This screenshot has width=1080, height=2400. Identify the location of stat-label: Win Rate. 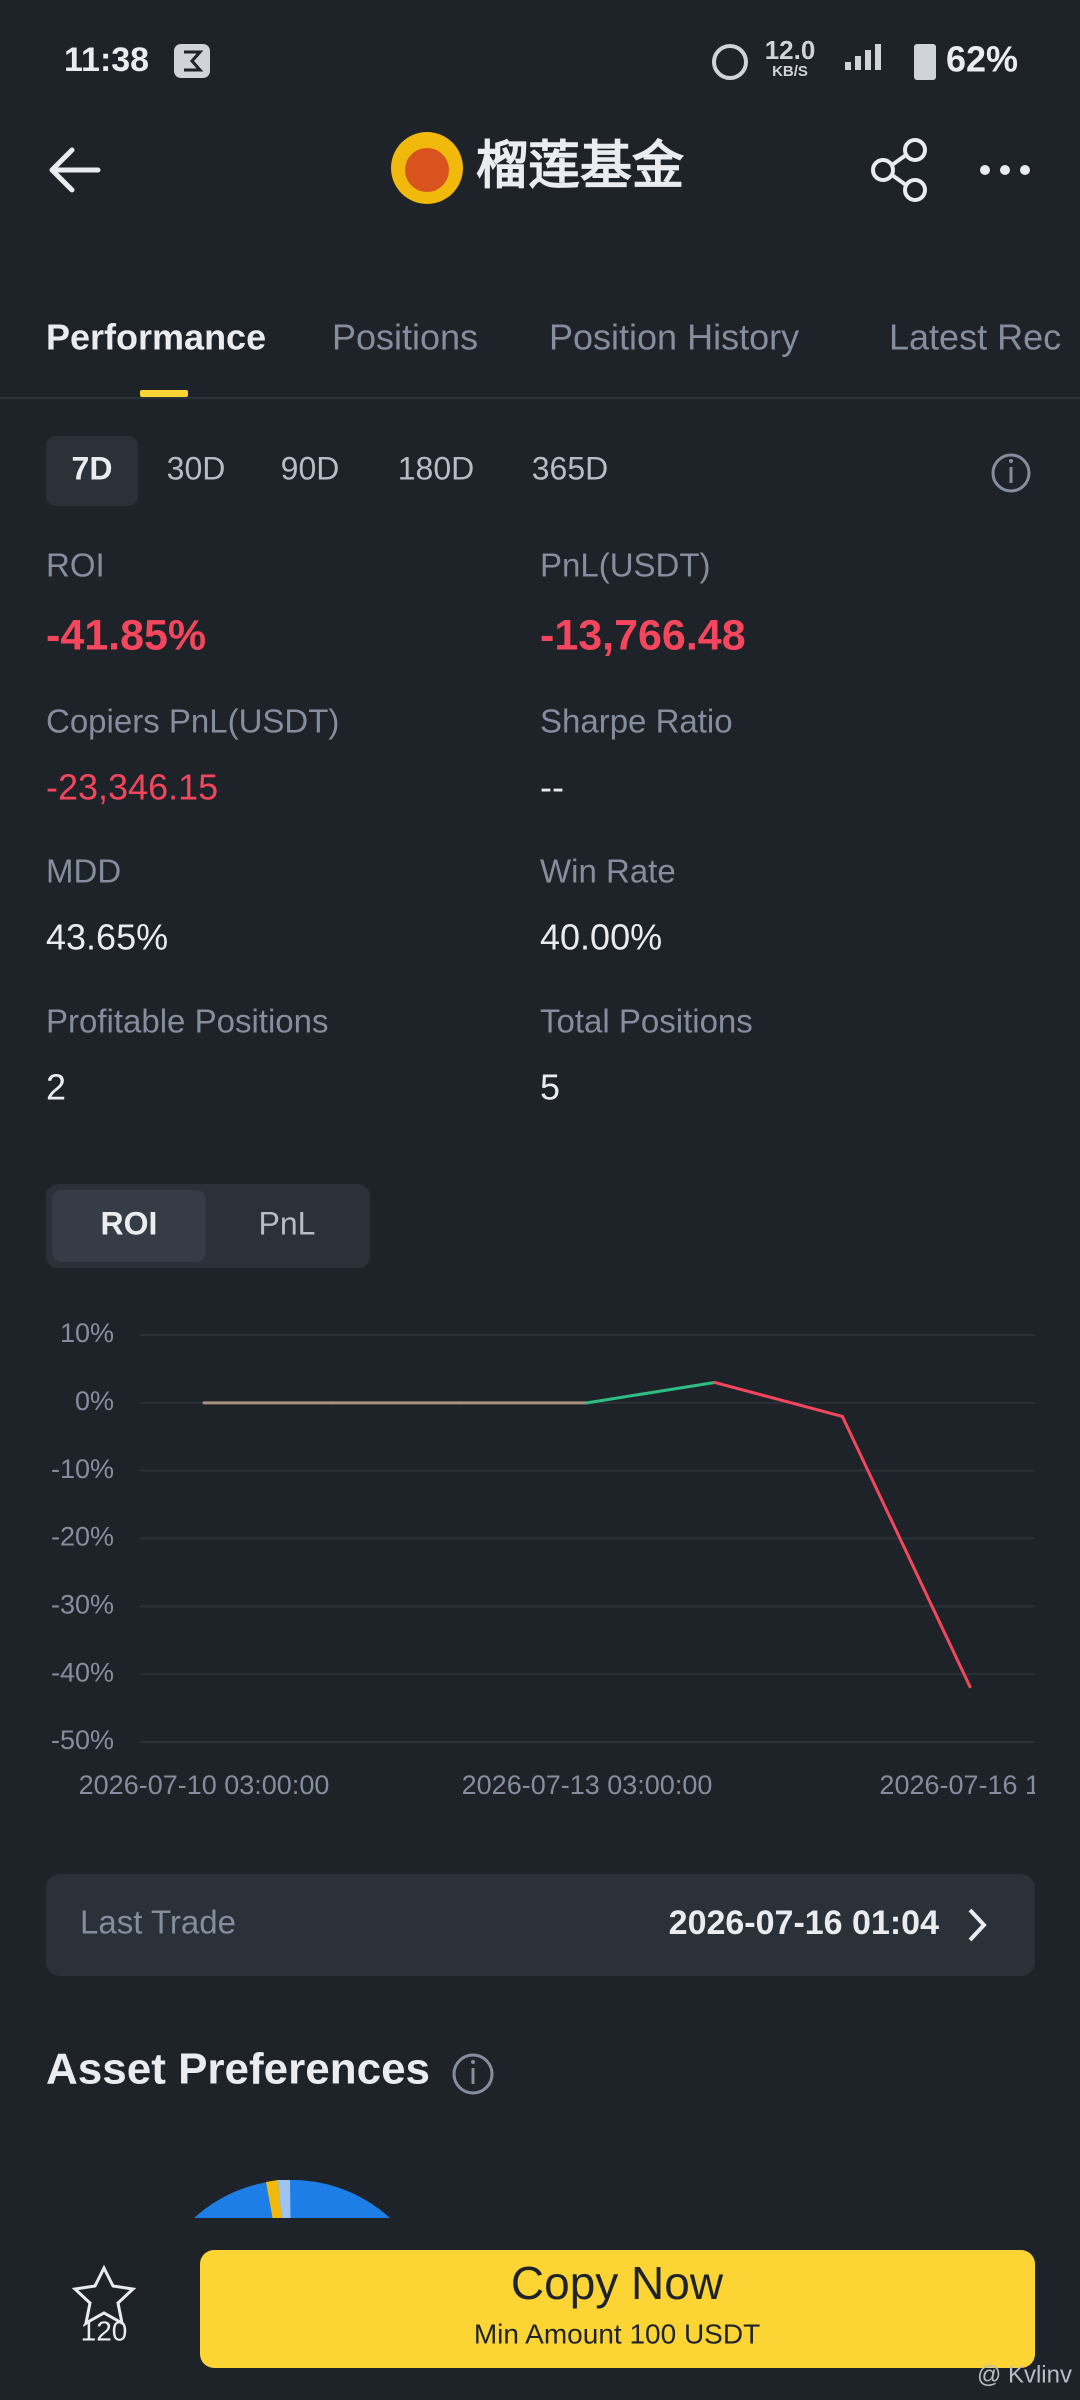
(608, 871).